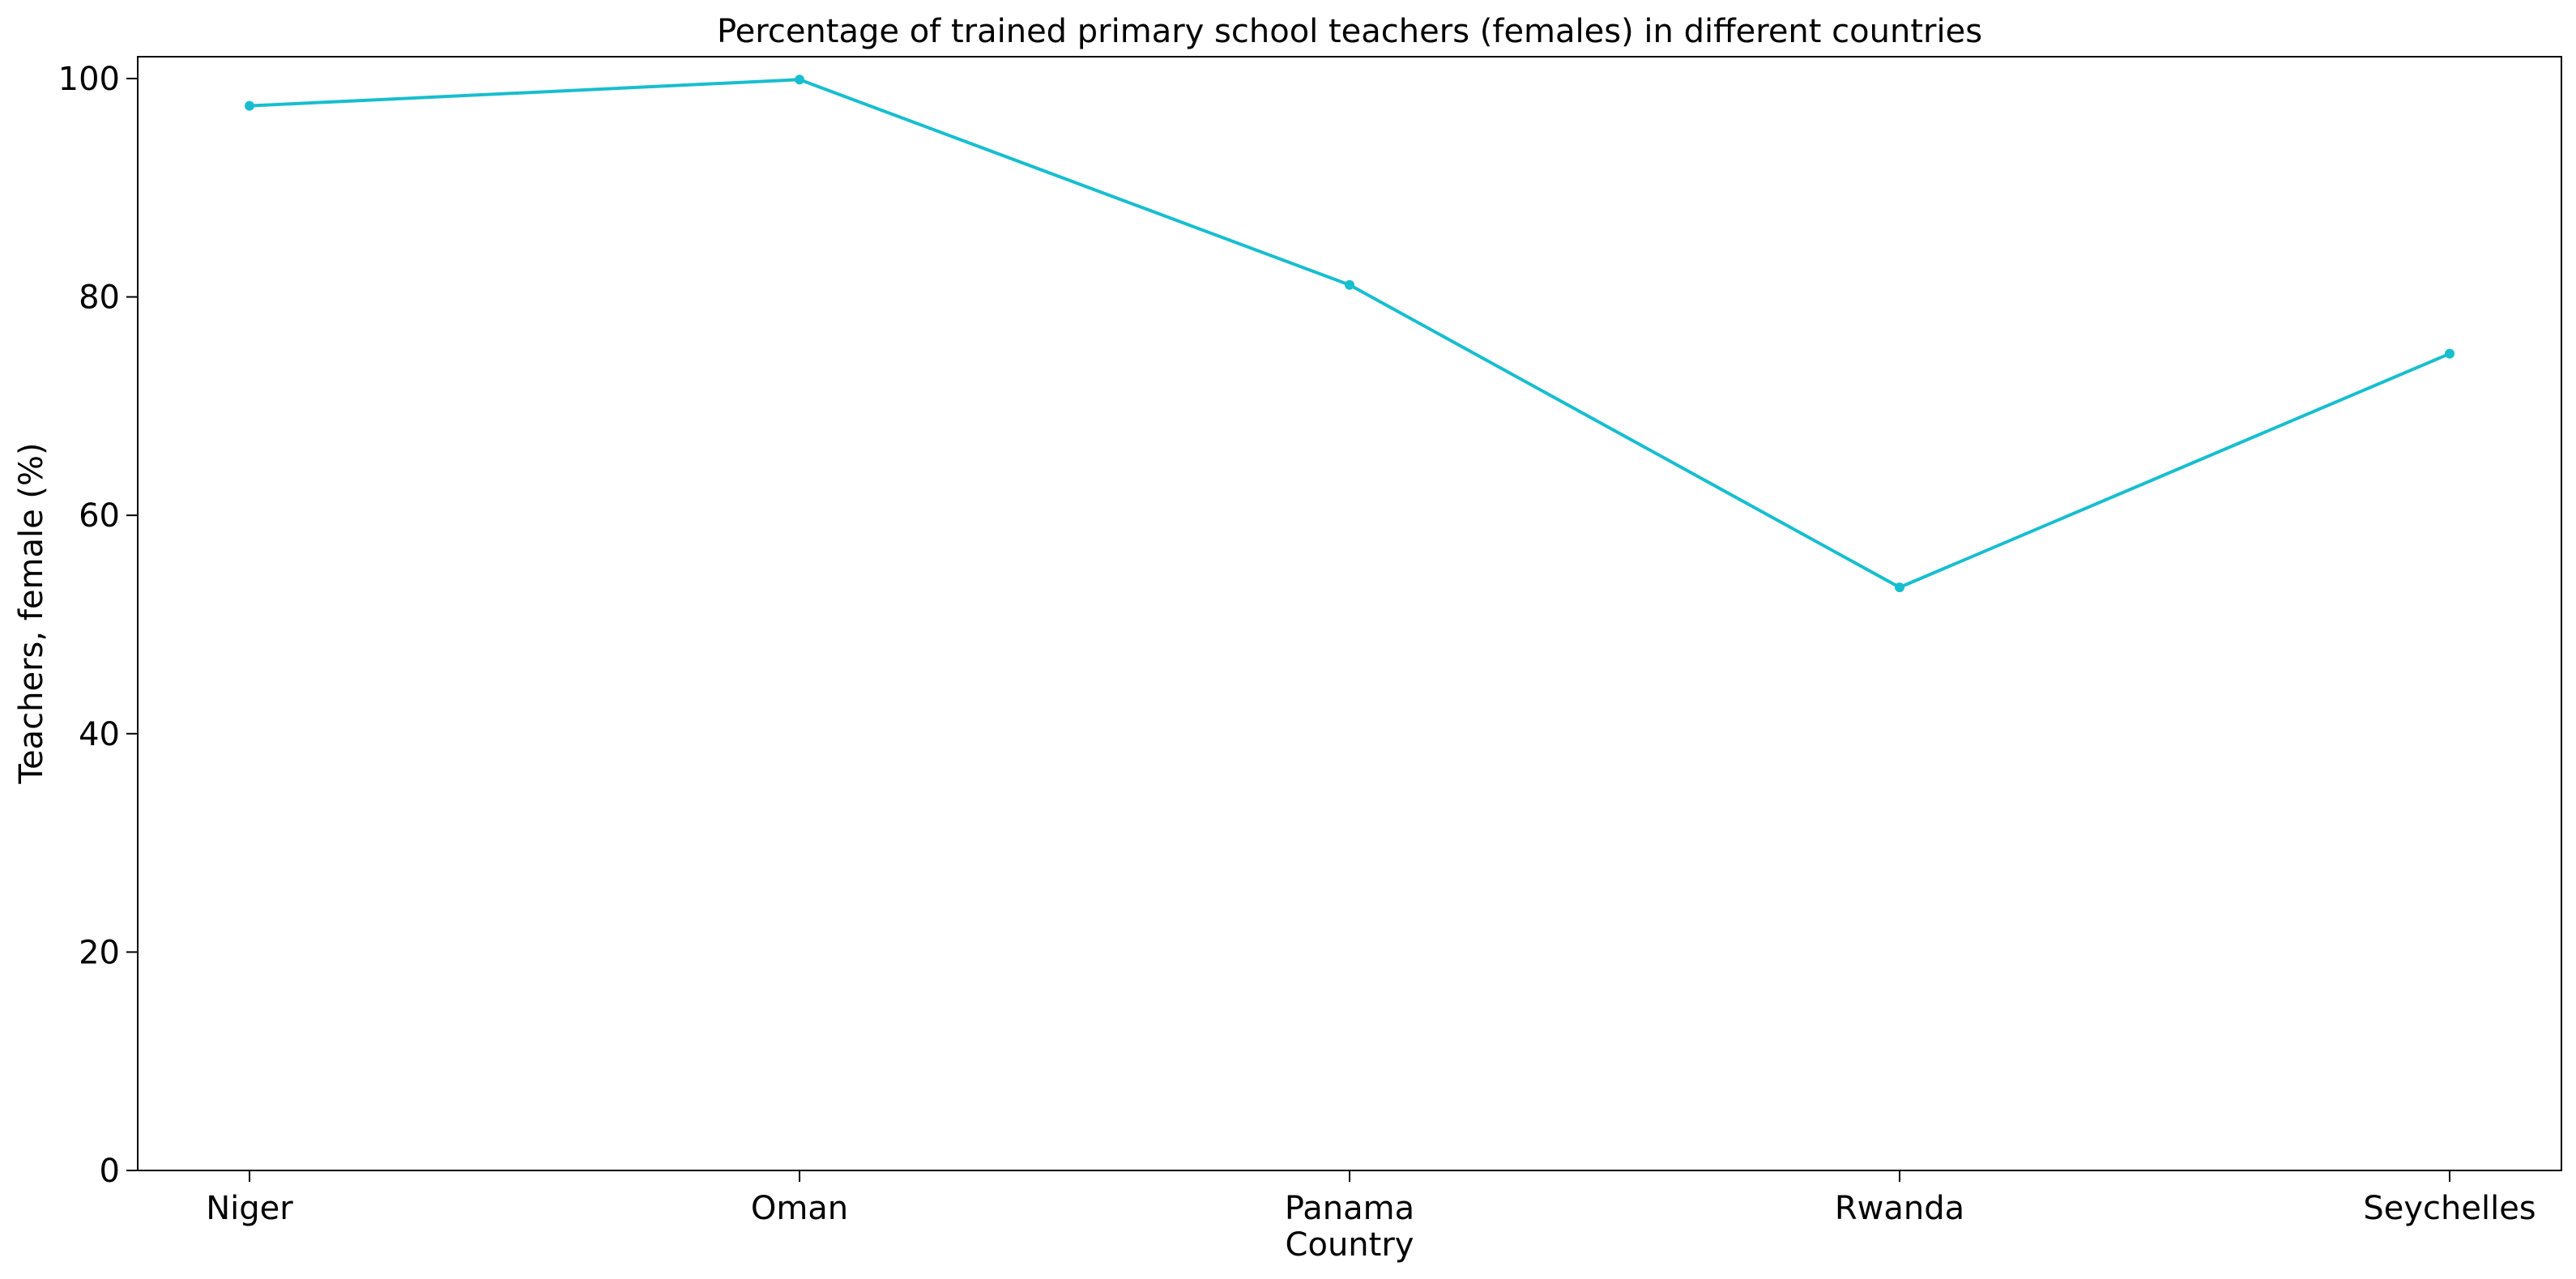 The image size is (2576, 1279). Describe the element at coordinates (89, 79) in the screenshot. I see `y-tick-label: 100` at that location.